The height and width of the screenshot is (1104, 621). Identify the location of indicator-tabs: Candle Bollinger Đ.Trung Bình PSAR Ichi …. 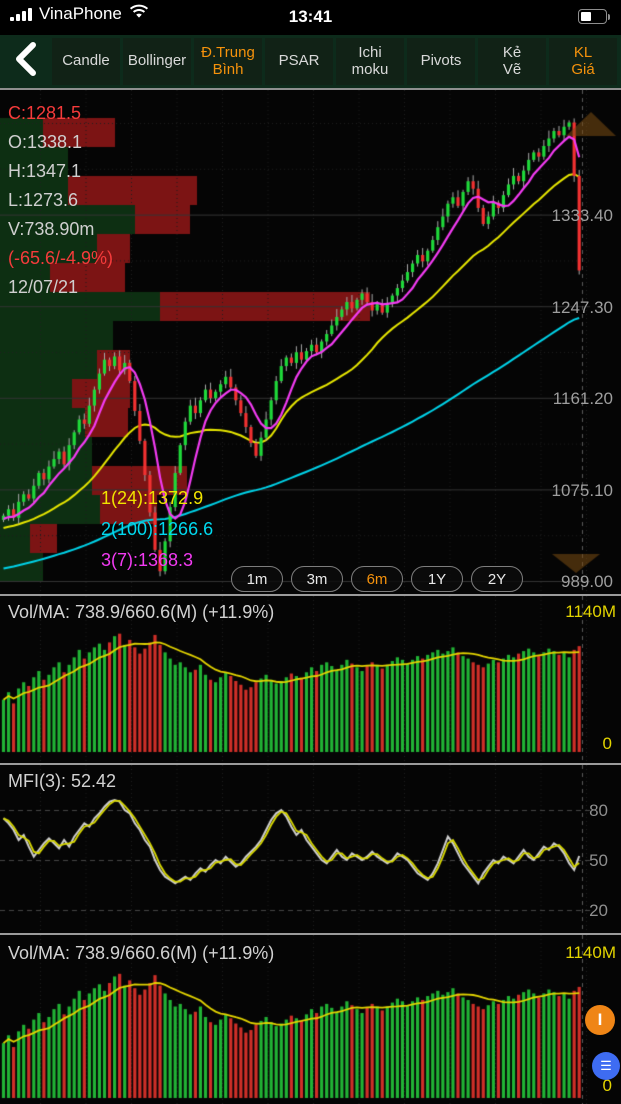
(334, 61).